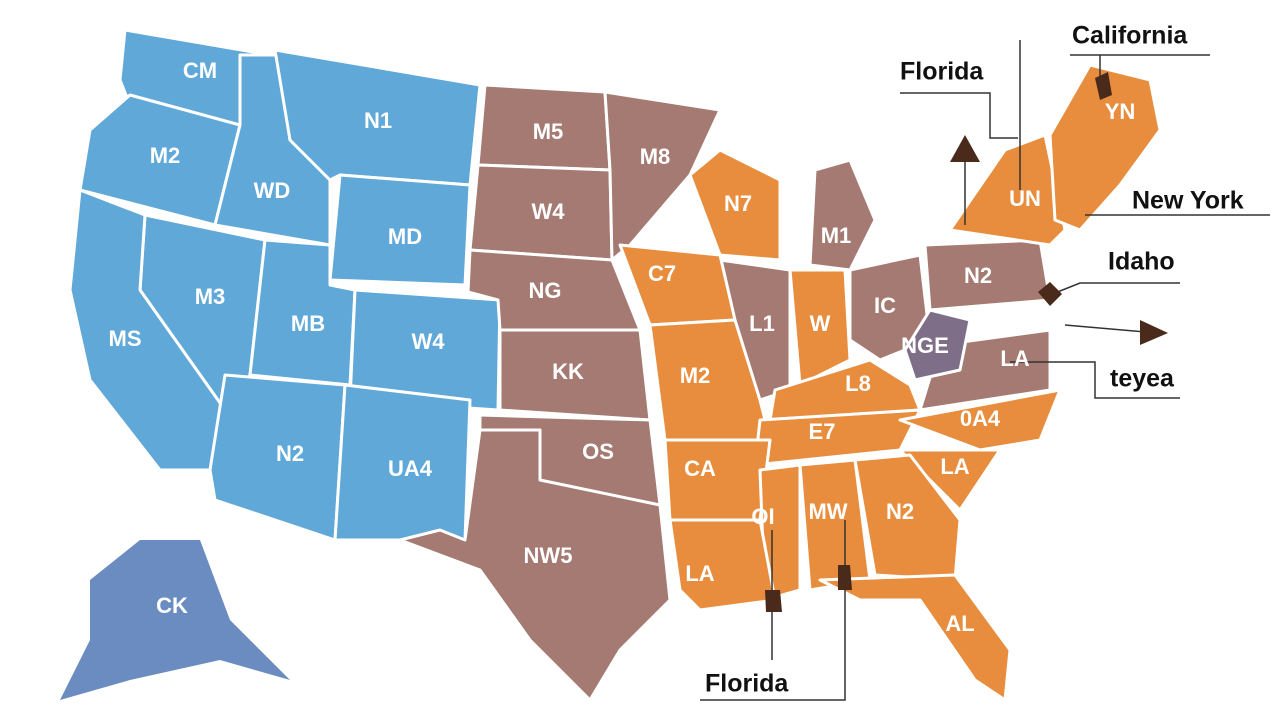 The height and width of the screenshot is (720, 1280). Describe the element at coordinates (545, 290) in the screenshot. I see `state-label: NG` at that location.